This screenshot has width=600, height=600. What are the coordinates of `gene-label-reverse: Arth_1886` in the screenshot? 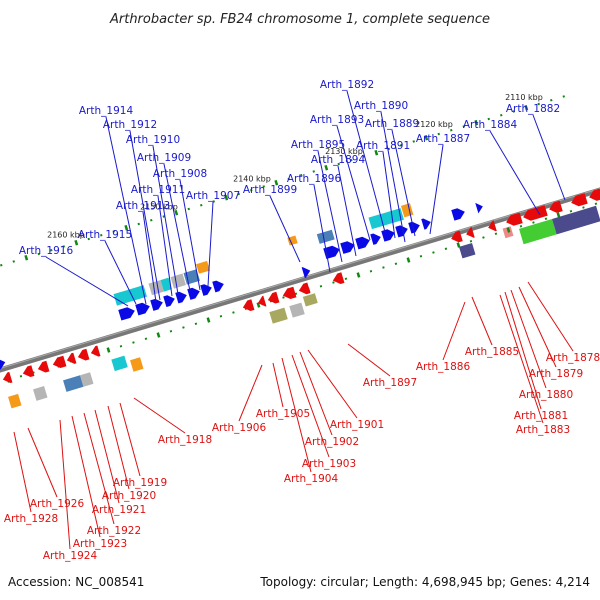 It's located at (443, 367).